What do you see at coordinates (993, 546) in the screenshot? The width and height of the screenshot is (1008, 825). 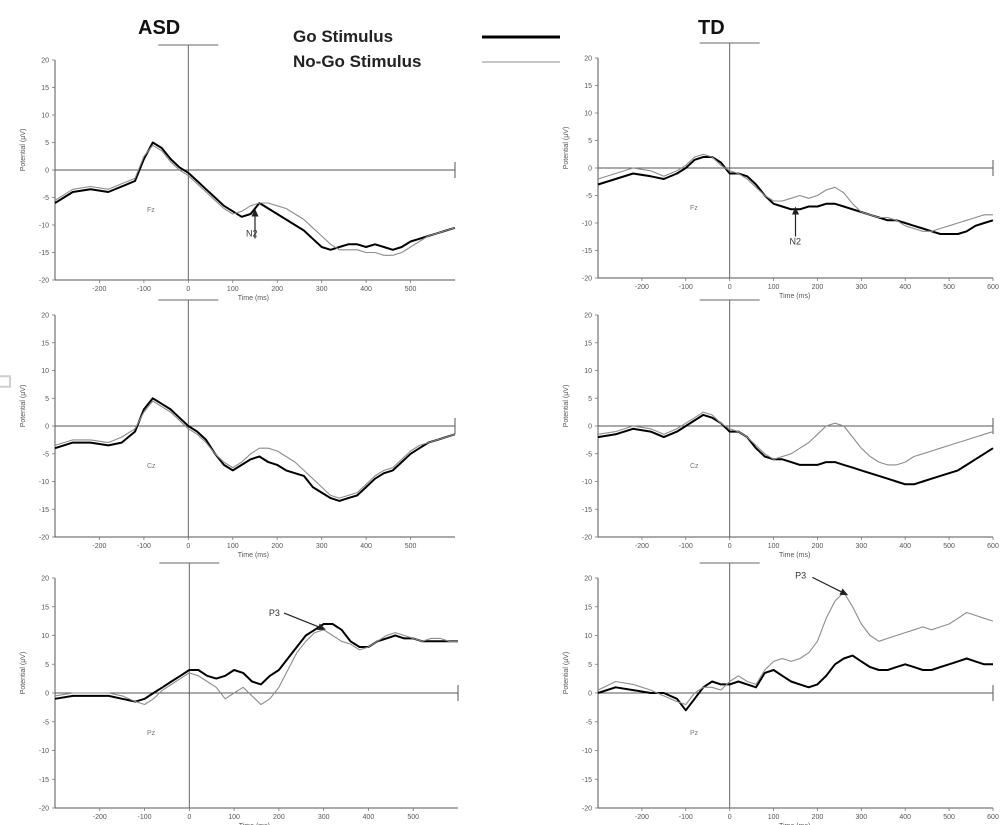 I see `x-tick-label: 600` at bounding box center [993, 546].